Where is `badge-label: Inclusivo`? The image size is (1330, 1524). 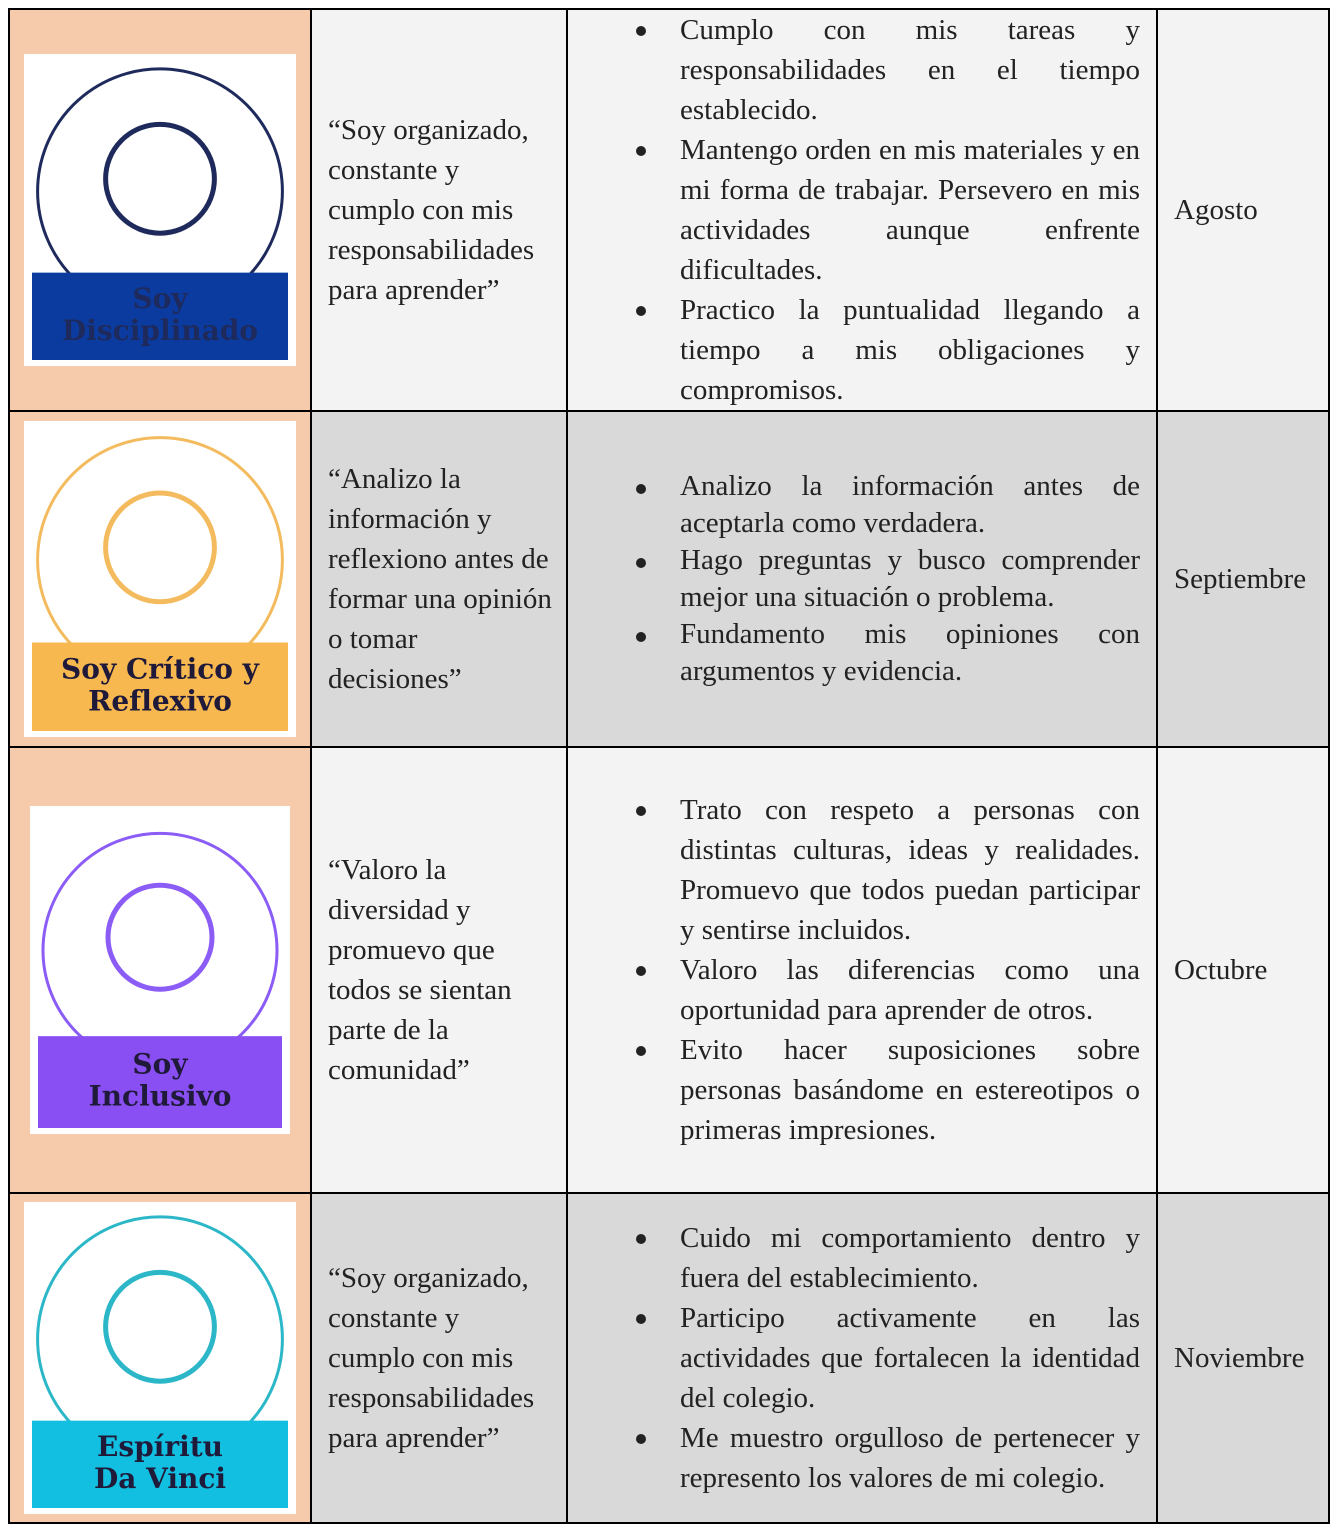
badge-label: Inclusivo is located at coordinates (160, 1096).